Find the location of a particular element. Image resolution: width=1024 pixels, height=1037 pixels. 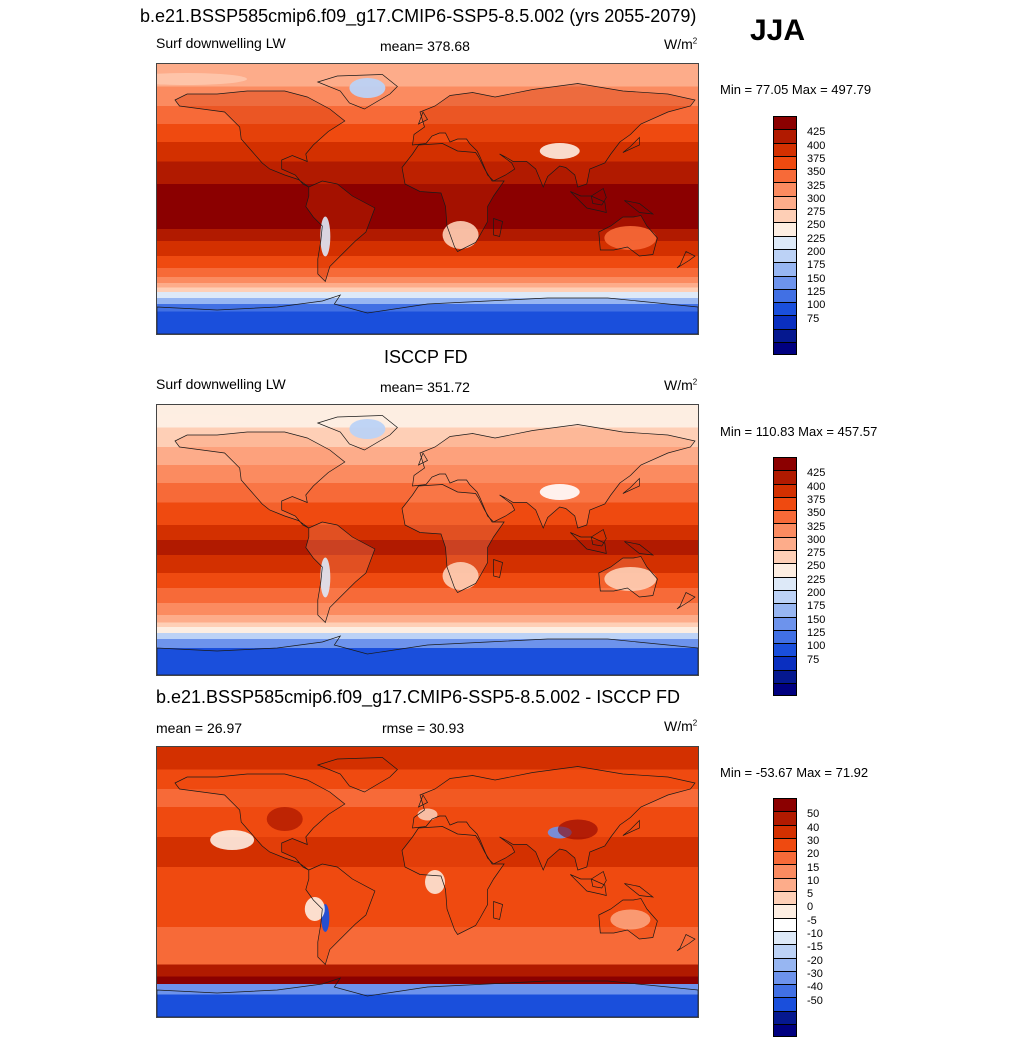

panel1-variable-label: Surf downwelling LW is located at coordinates (221, 43).